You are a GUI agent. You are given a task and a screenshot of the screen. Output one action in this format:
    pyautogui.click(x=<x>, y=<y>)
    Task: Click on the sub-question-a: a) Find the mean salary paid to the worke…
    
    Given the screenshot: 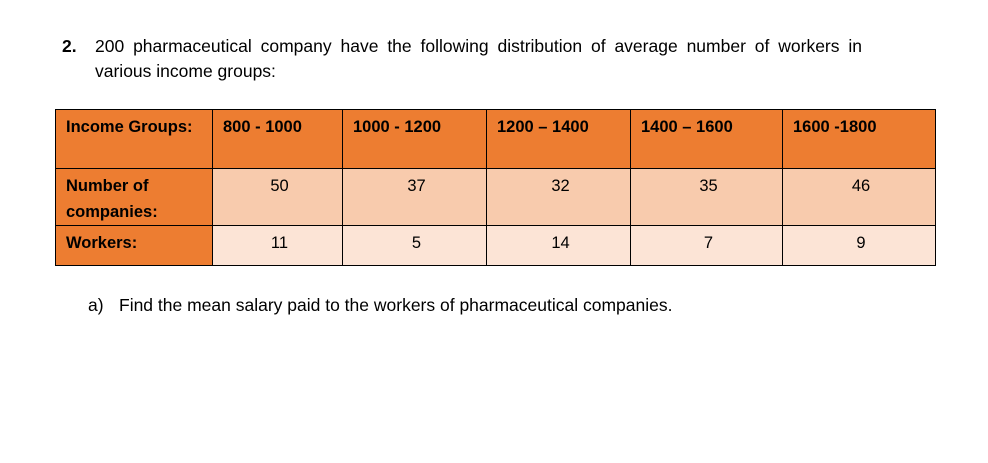 What is the action you would take?
    pyautogui.click(x=380, y=305)
    